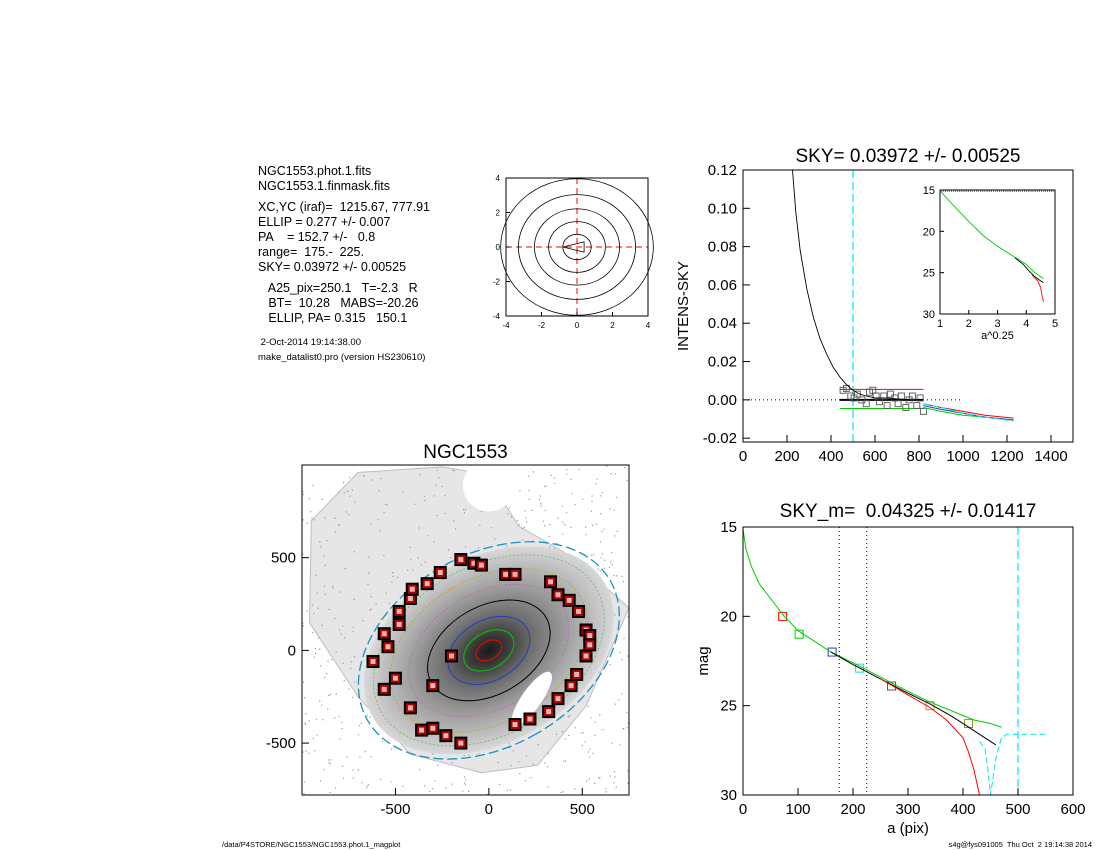 The width and height of the screenshot is (1100, 850). Describe the element at coordinates (338, 288) in the screenshot. I see `info-line: A25_pix=250.1 T=-2.3 R` at that location.